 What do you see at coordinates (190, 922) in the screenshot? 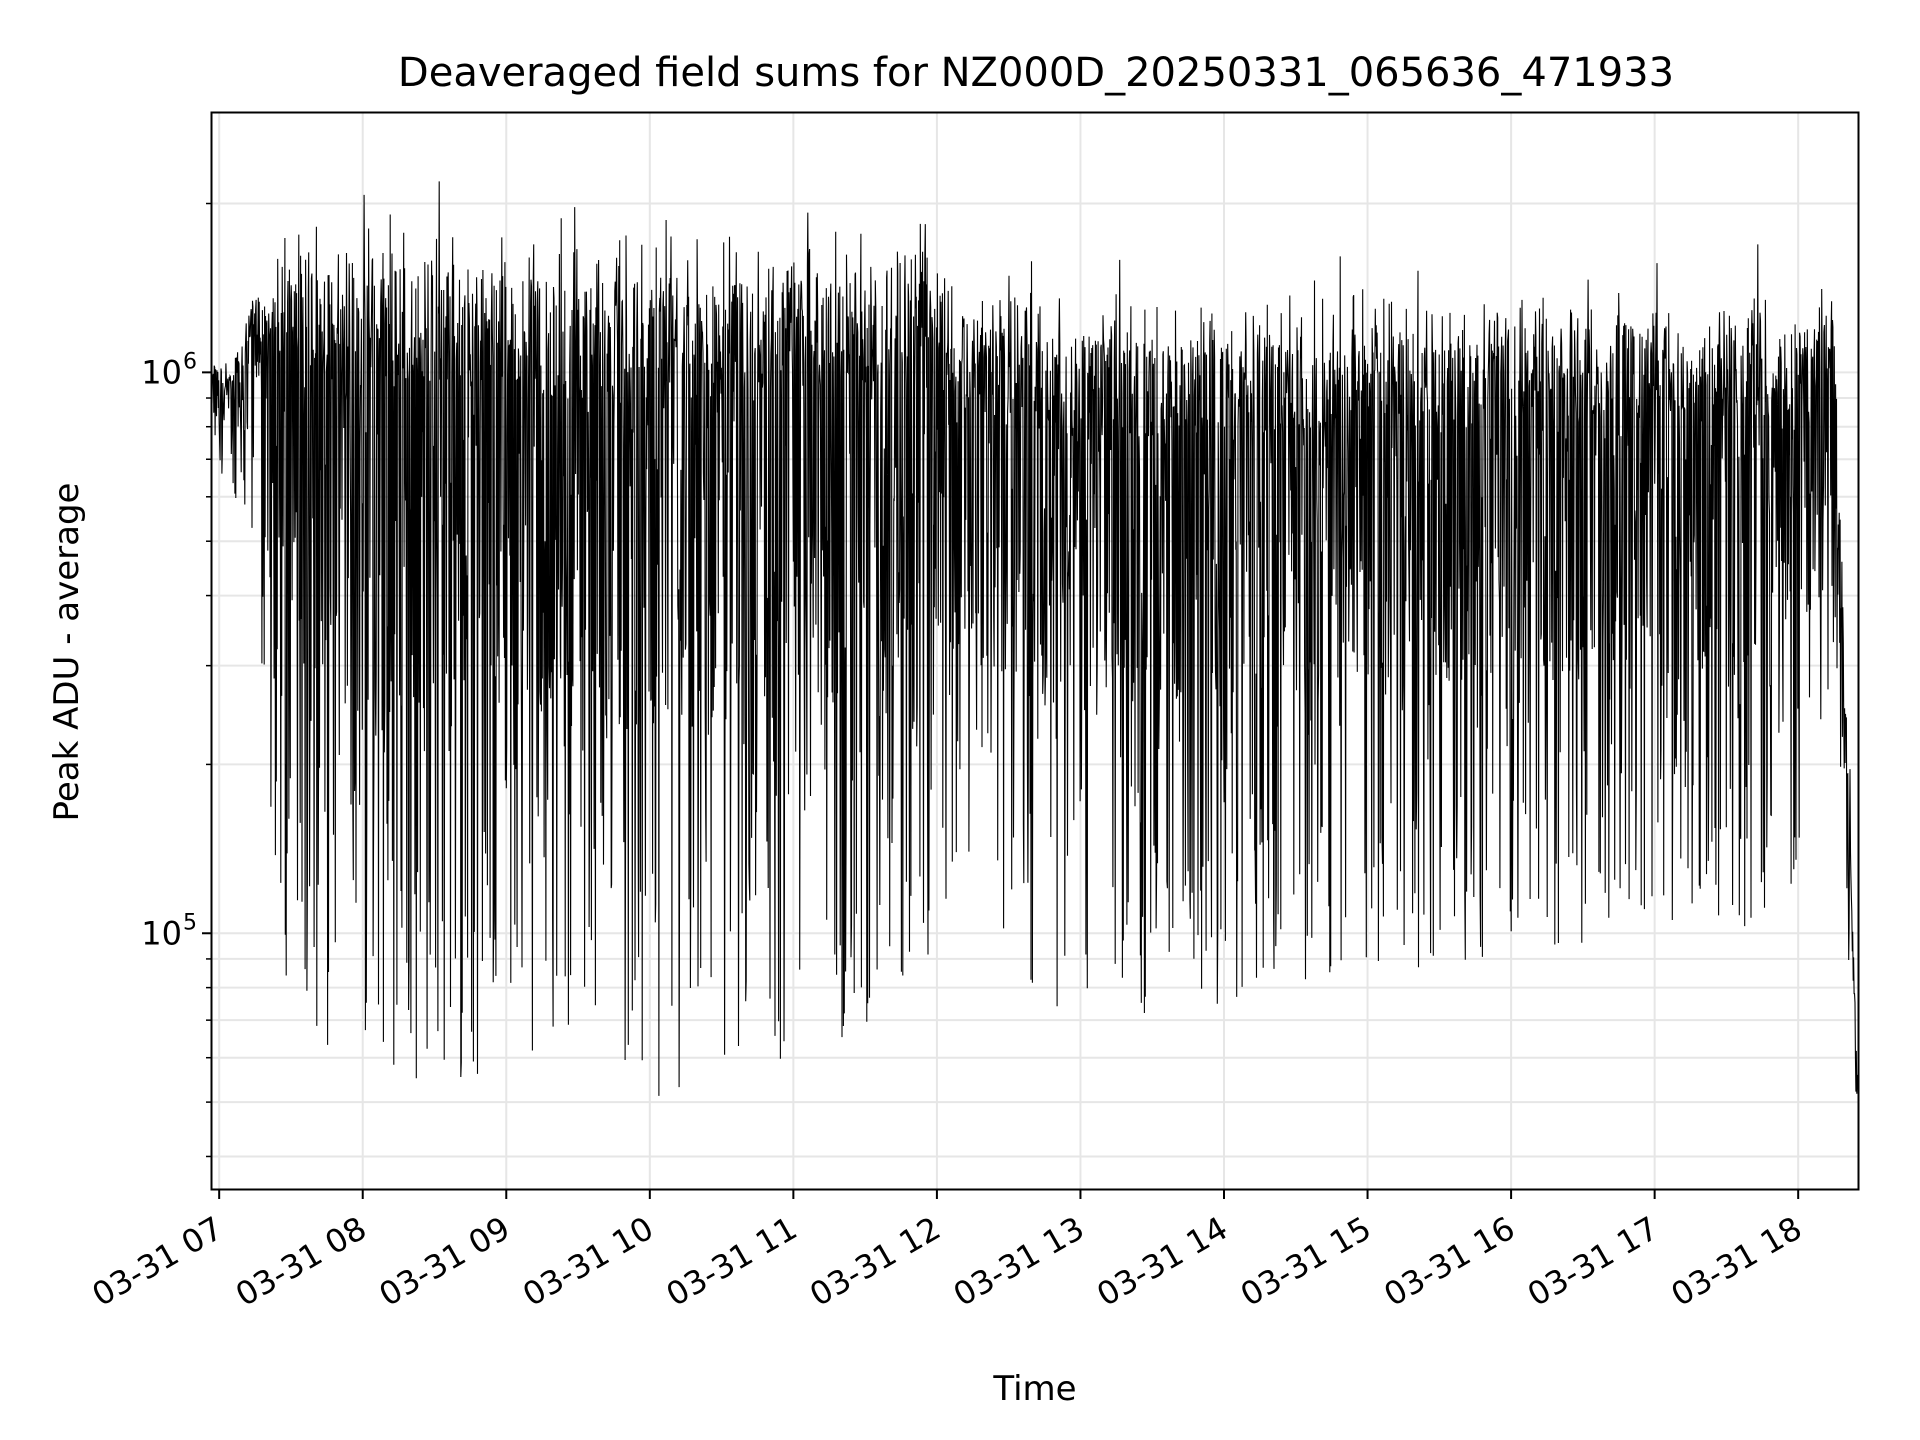
I see `y-tick-exponent: 5` at bounding box center [190, 922].